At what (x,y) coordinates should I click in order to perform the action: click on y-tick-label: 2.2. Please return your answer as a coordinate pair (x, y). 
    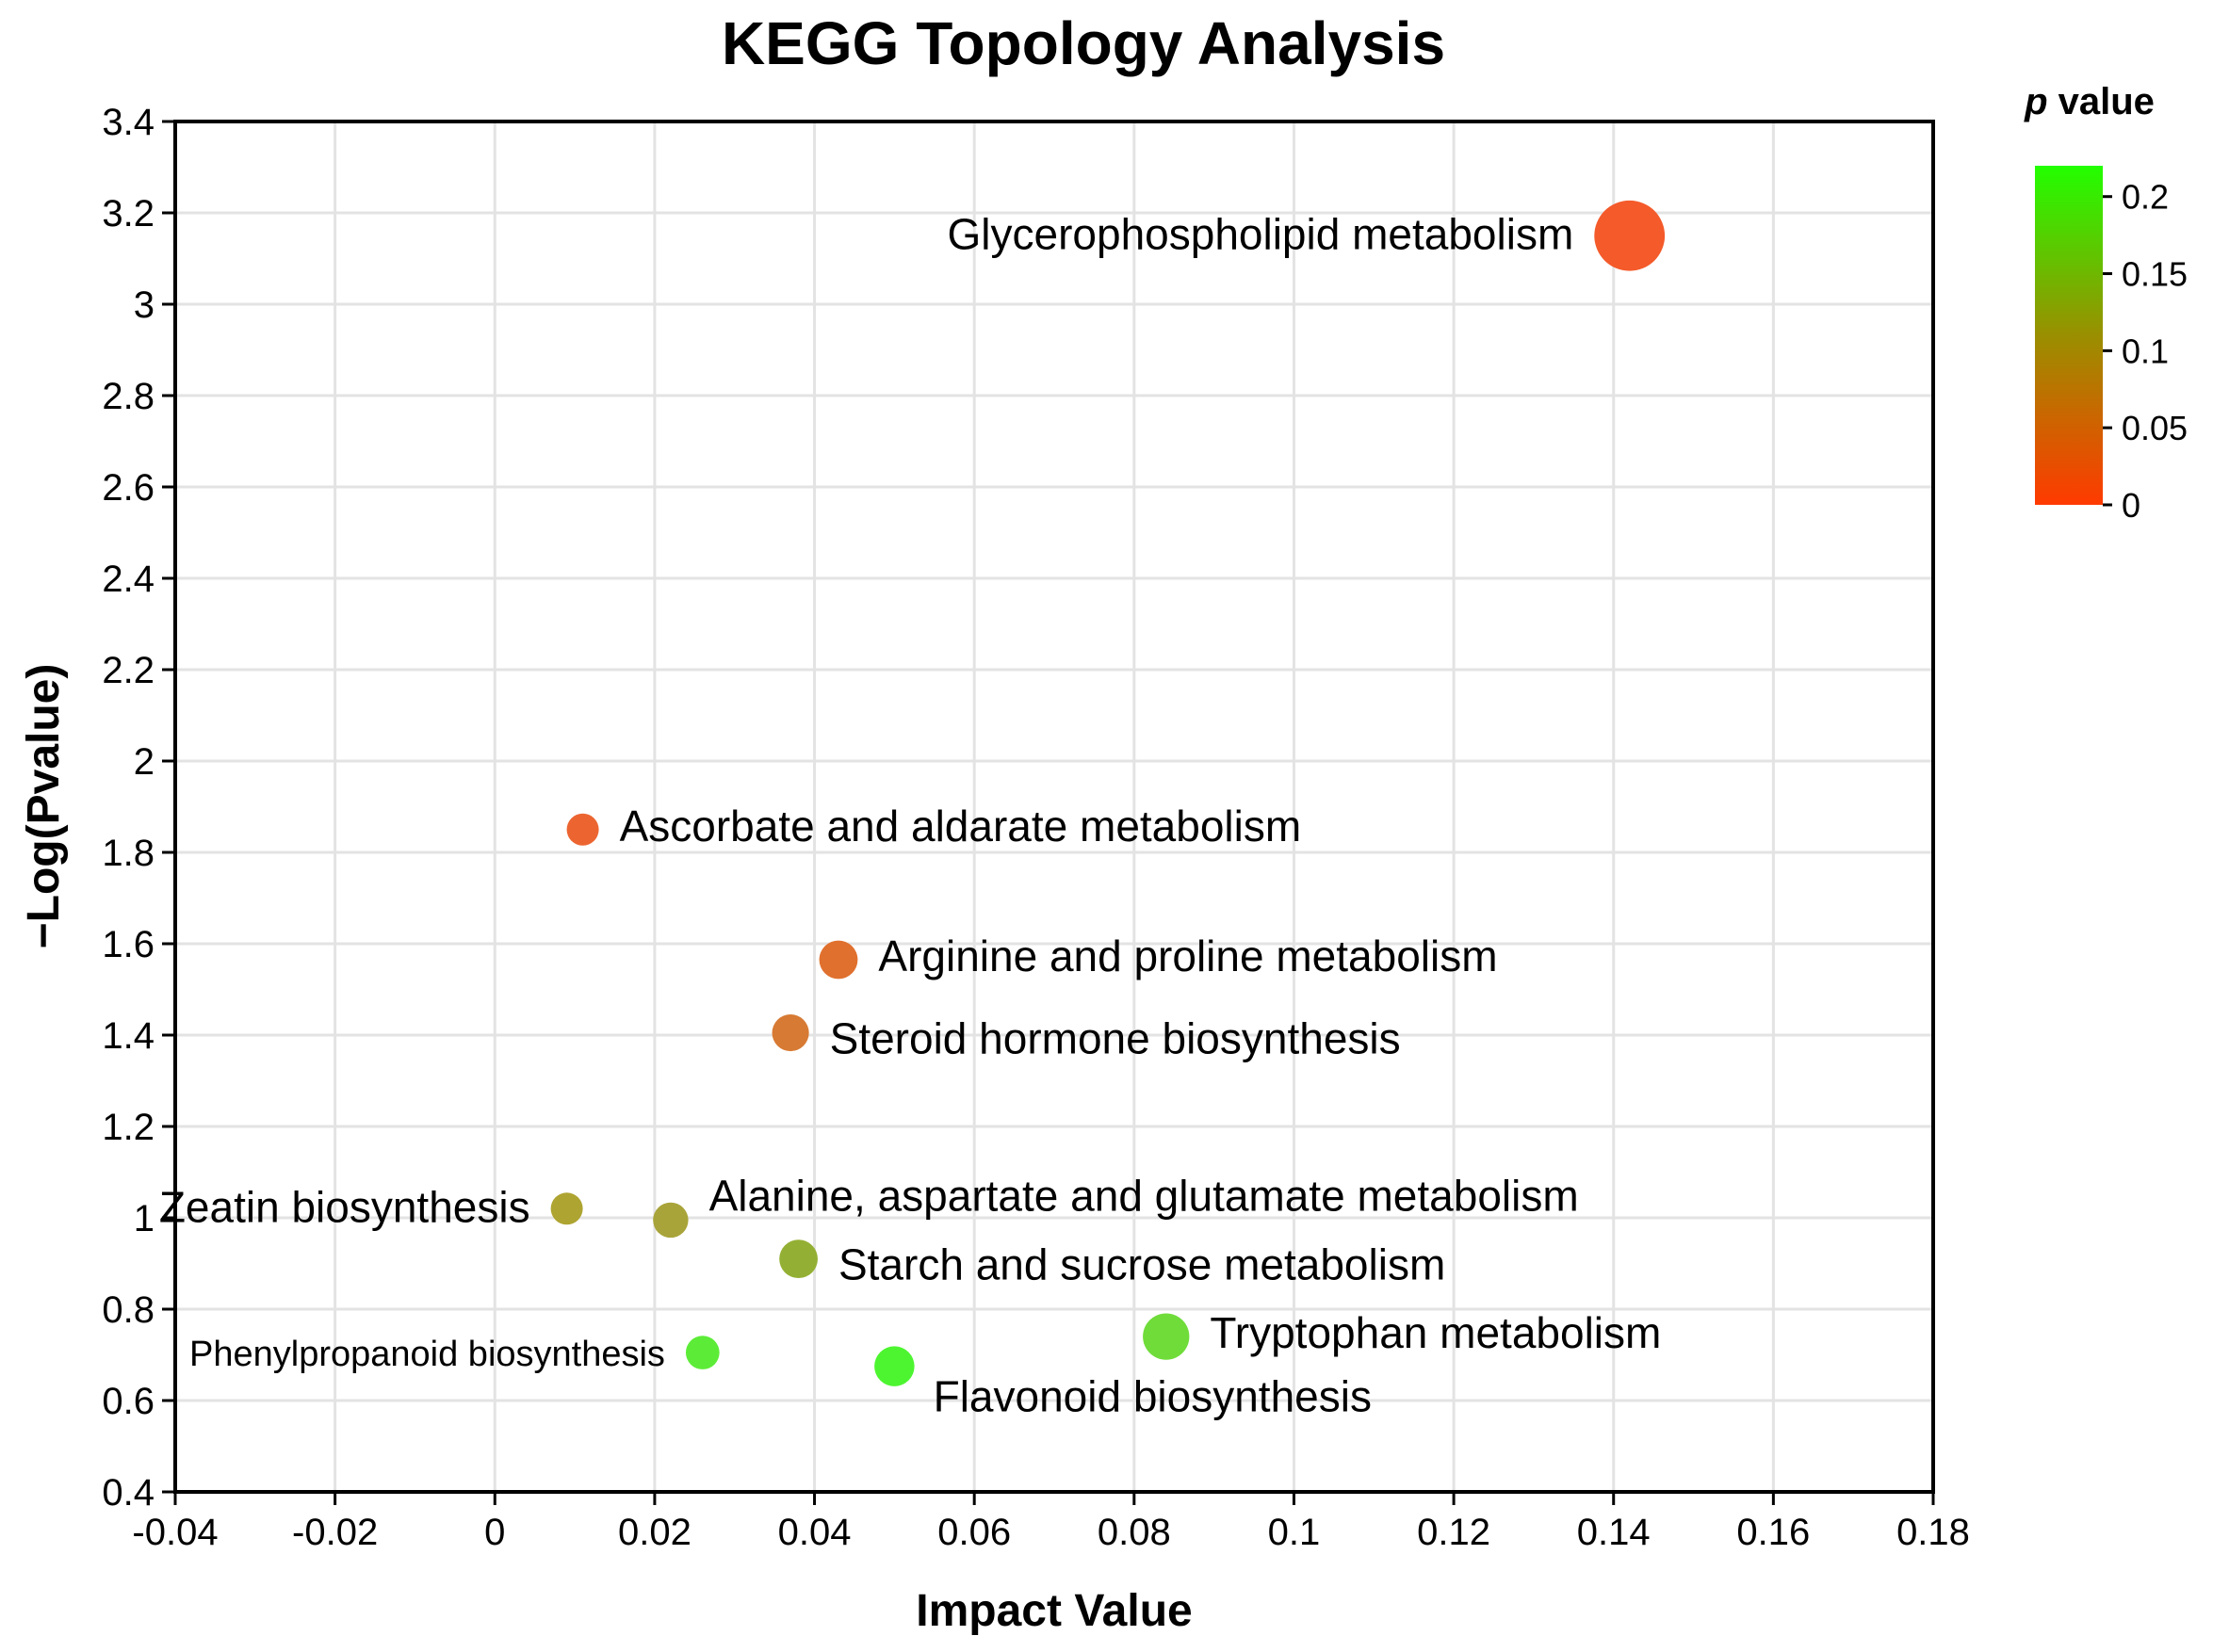
    Looking at the image, I should click on (128, 670).